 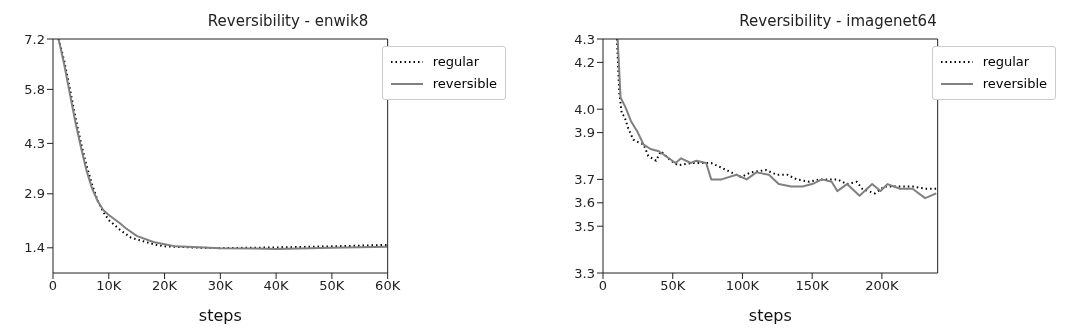 What do you see at coordinates (109, 286) in the screenshot?
I see `x-tick-label: 10K` at bounding box center [109, 286].